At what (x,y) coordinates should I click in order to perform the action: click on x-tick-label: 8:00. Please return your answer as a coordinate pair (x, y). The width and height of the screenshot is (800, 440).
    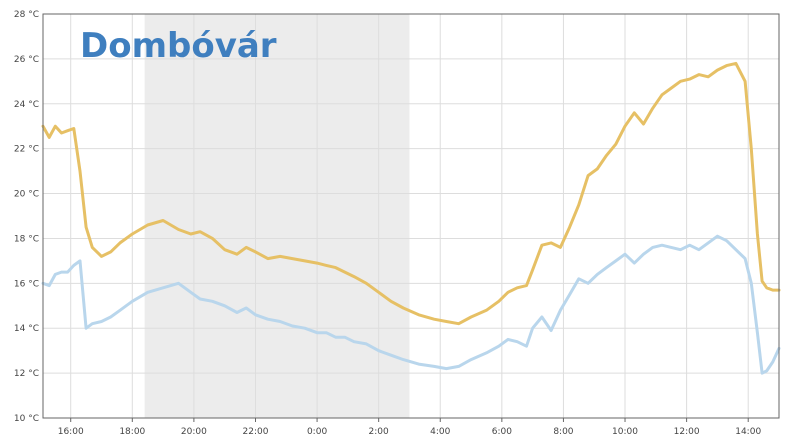
    Looking at the image, I should click on (563, 432).